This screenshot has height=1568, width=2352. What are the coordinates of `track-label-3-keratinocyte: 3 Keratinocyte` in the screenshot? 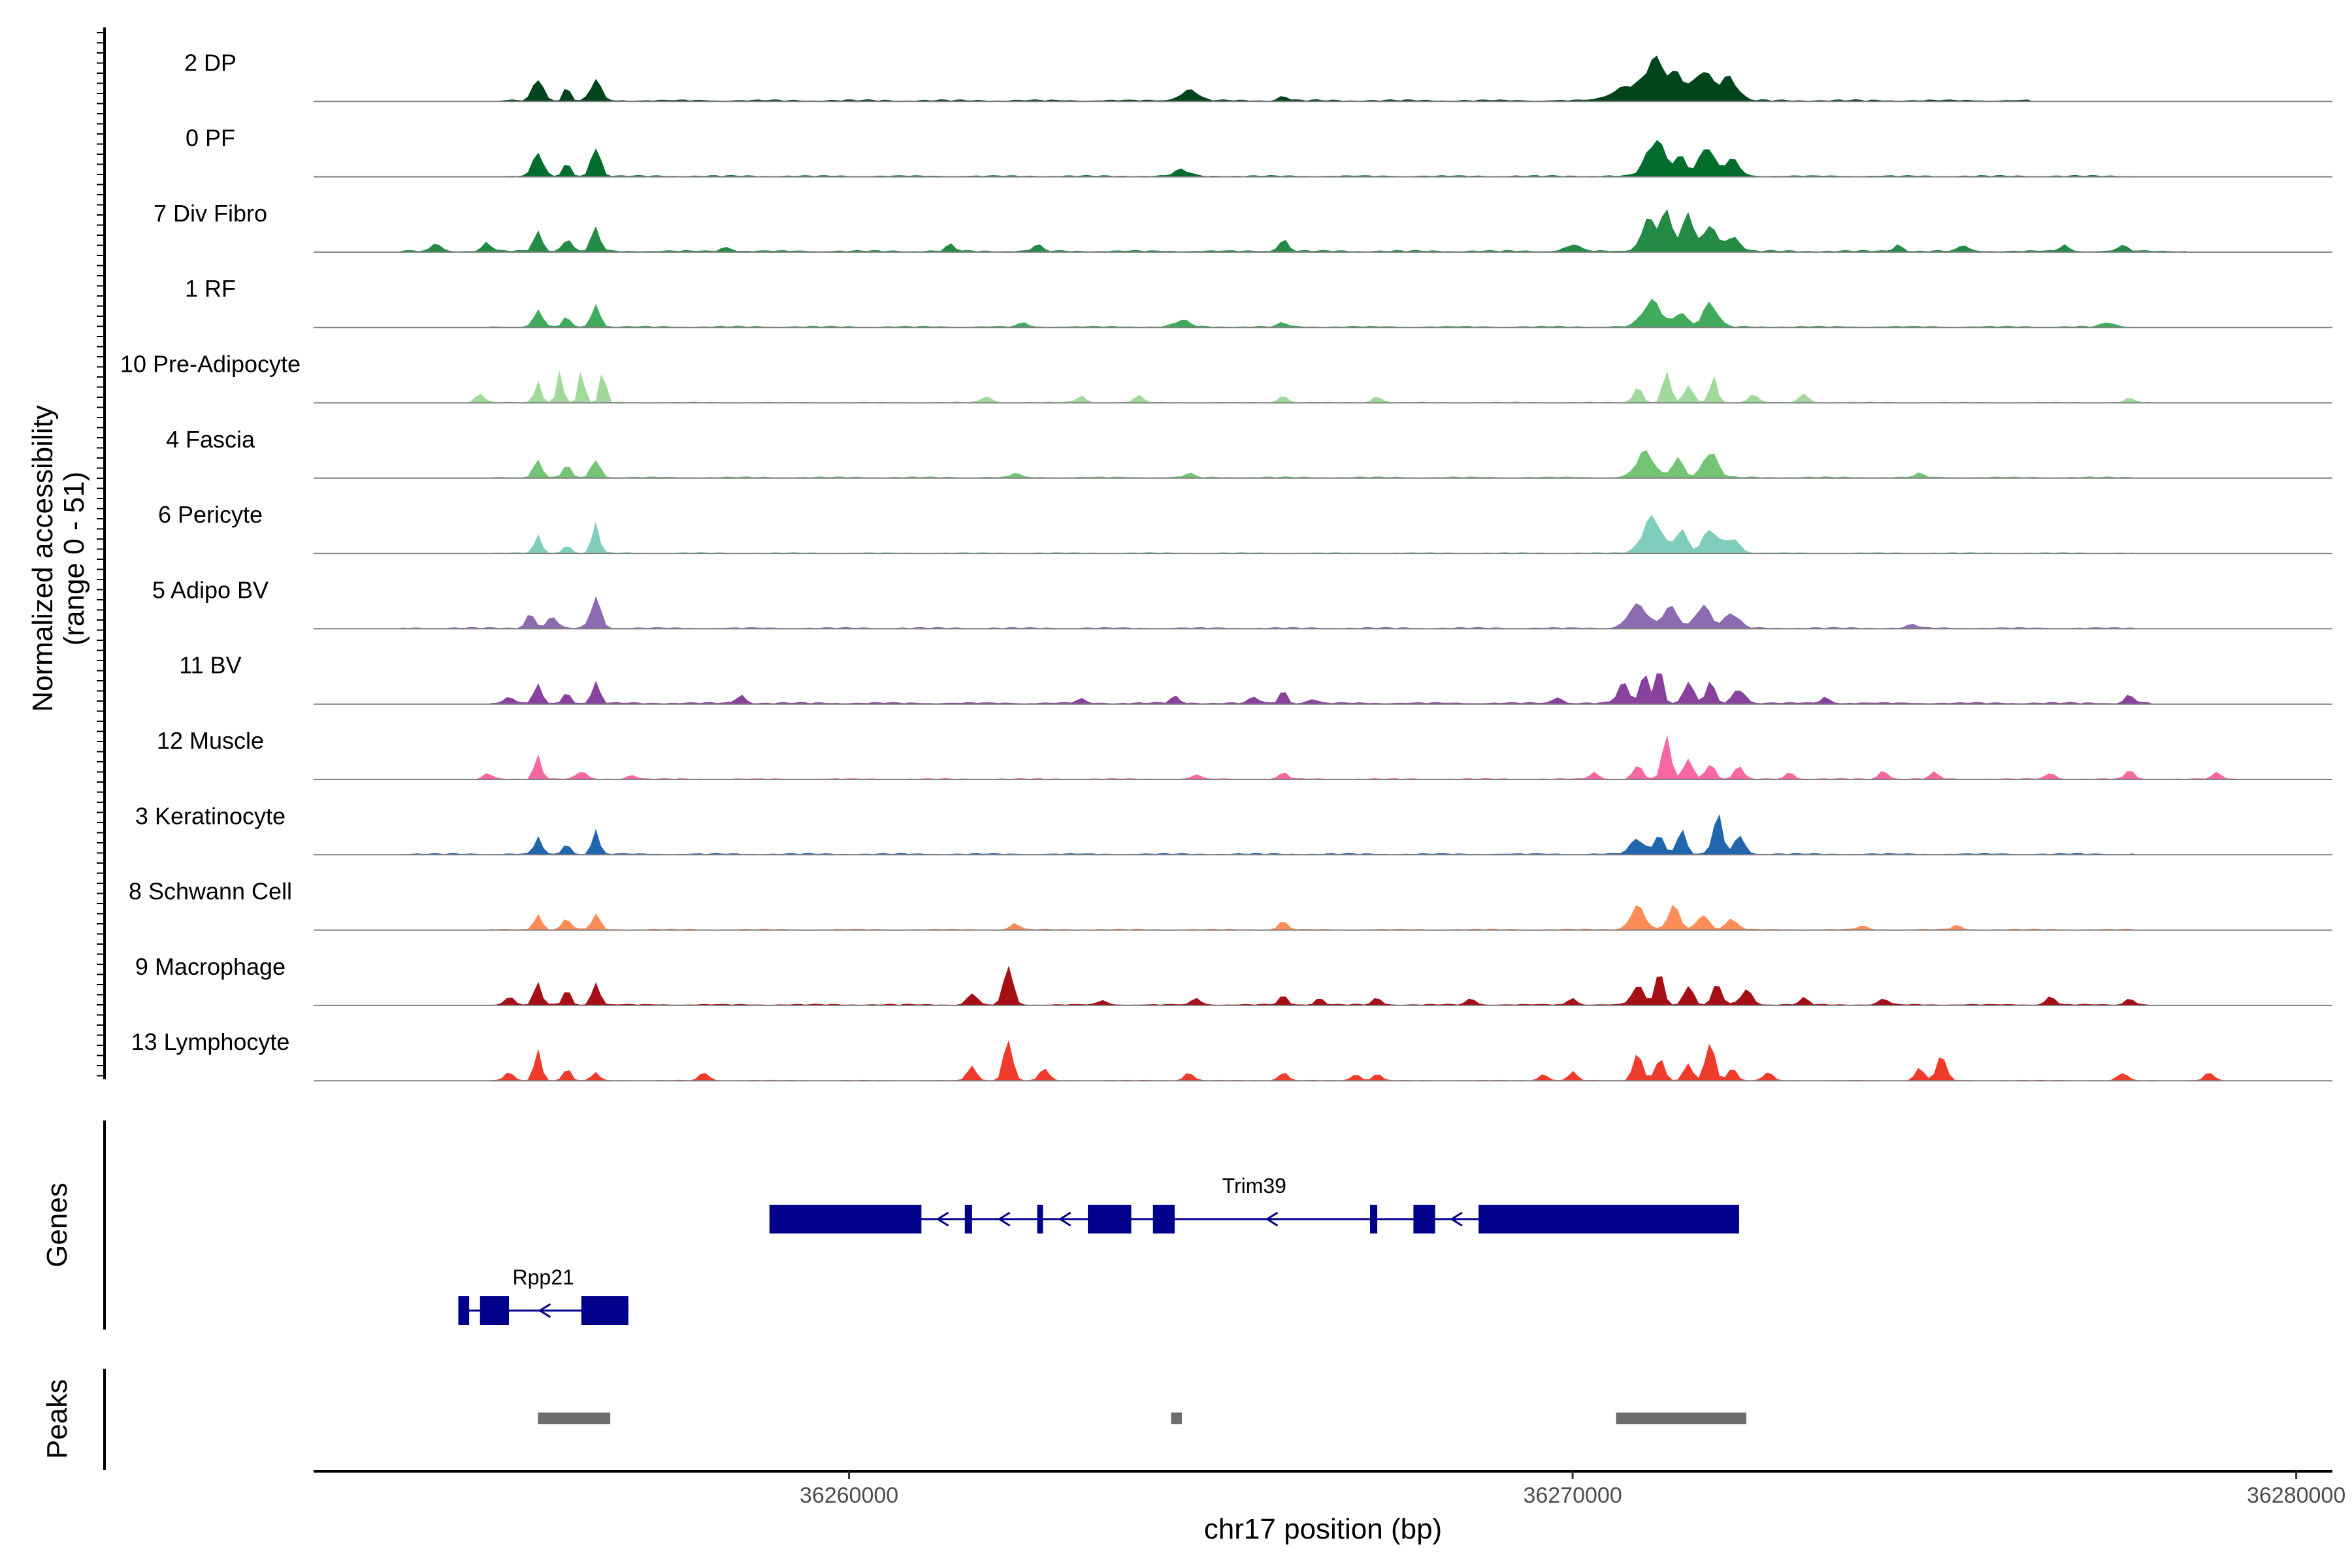 It's located at (210, 815).